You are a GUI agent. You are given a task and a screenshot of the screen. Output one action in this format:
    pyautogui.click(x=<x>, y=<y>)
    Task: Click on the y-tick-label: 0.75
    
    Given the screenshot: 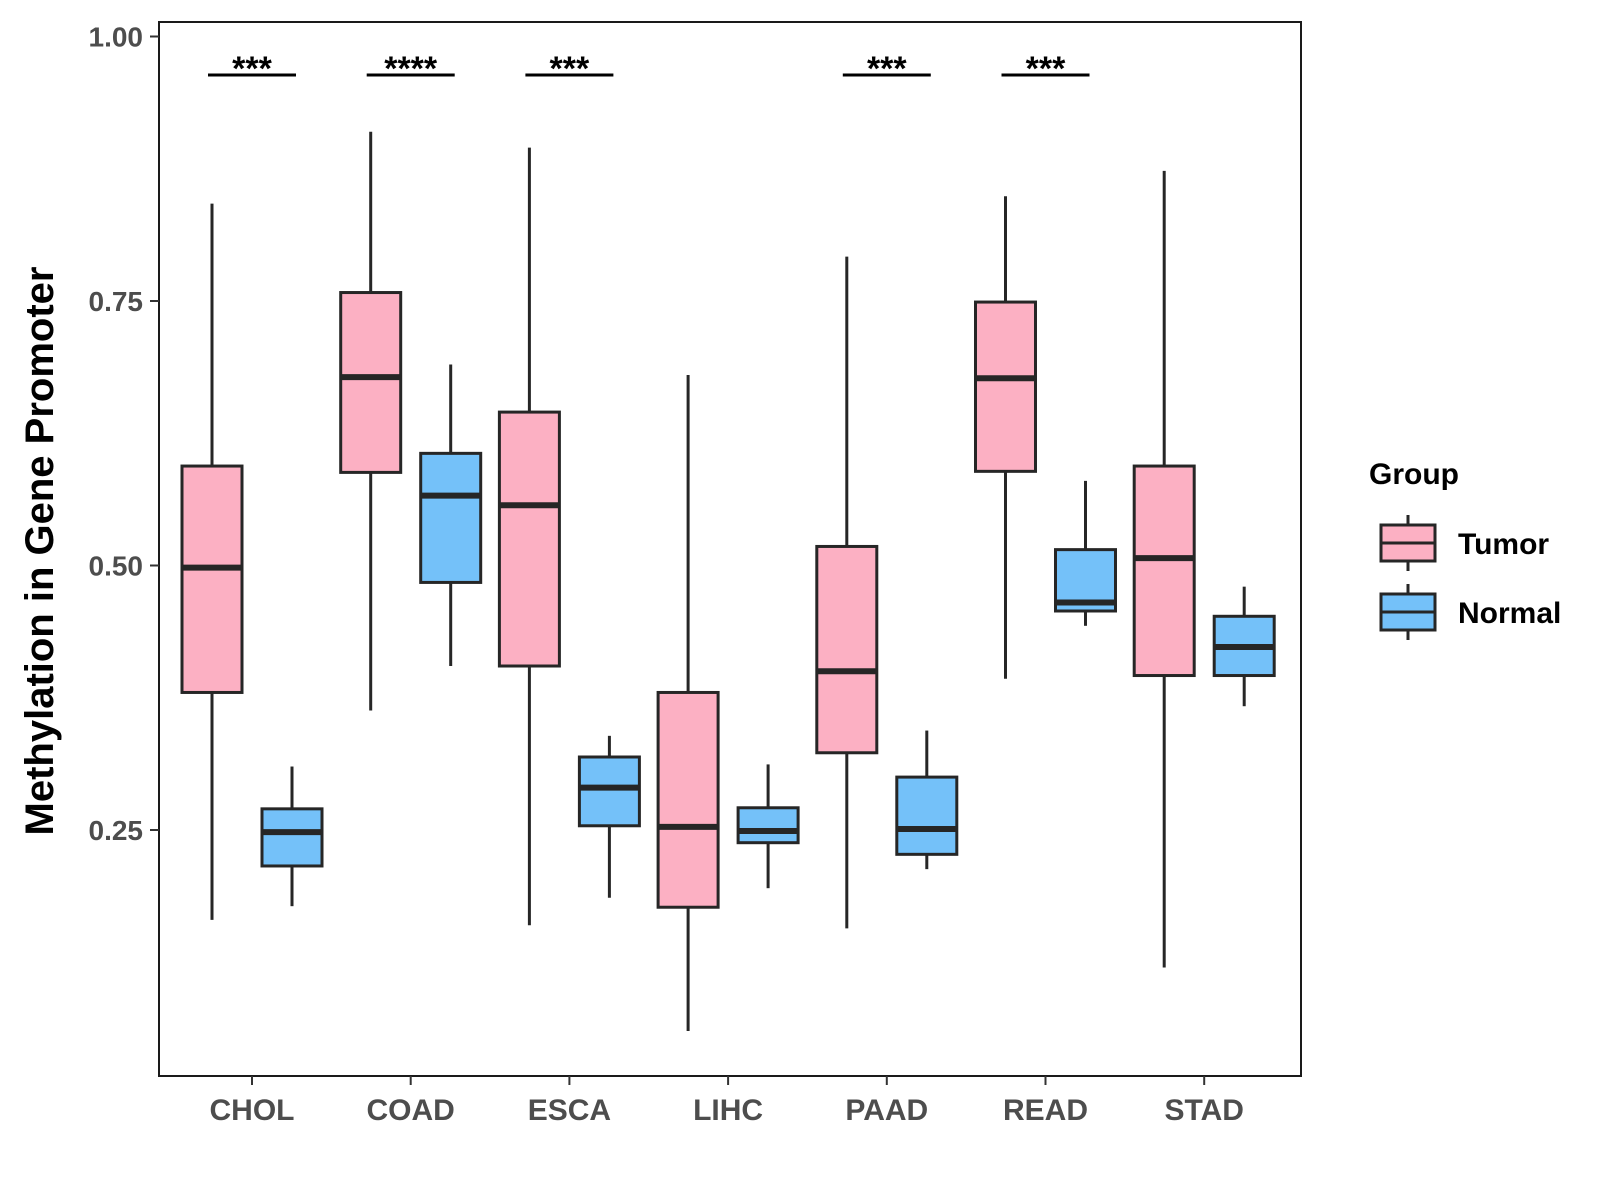 What is the action you would take?
    pyautogui.click(x=116, y=301)
    